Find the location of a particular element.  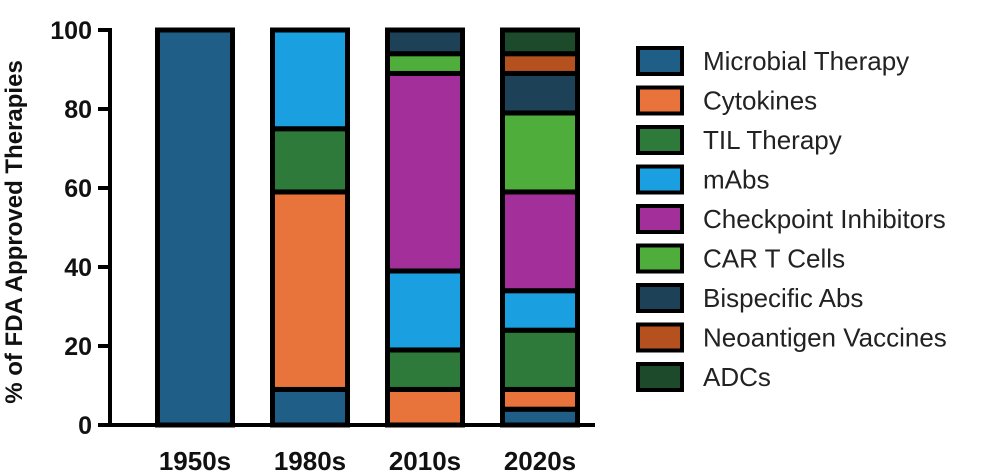

x-tick-label: 2010s is located at coordinates (425, 460).